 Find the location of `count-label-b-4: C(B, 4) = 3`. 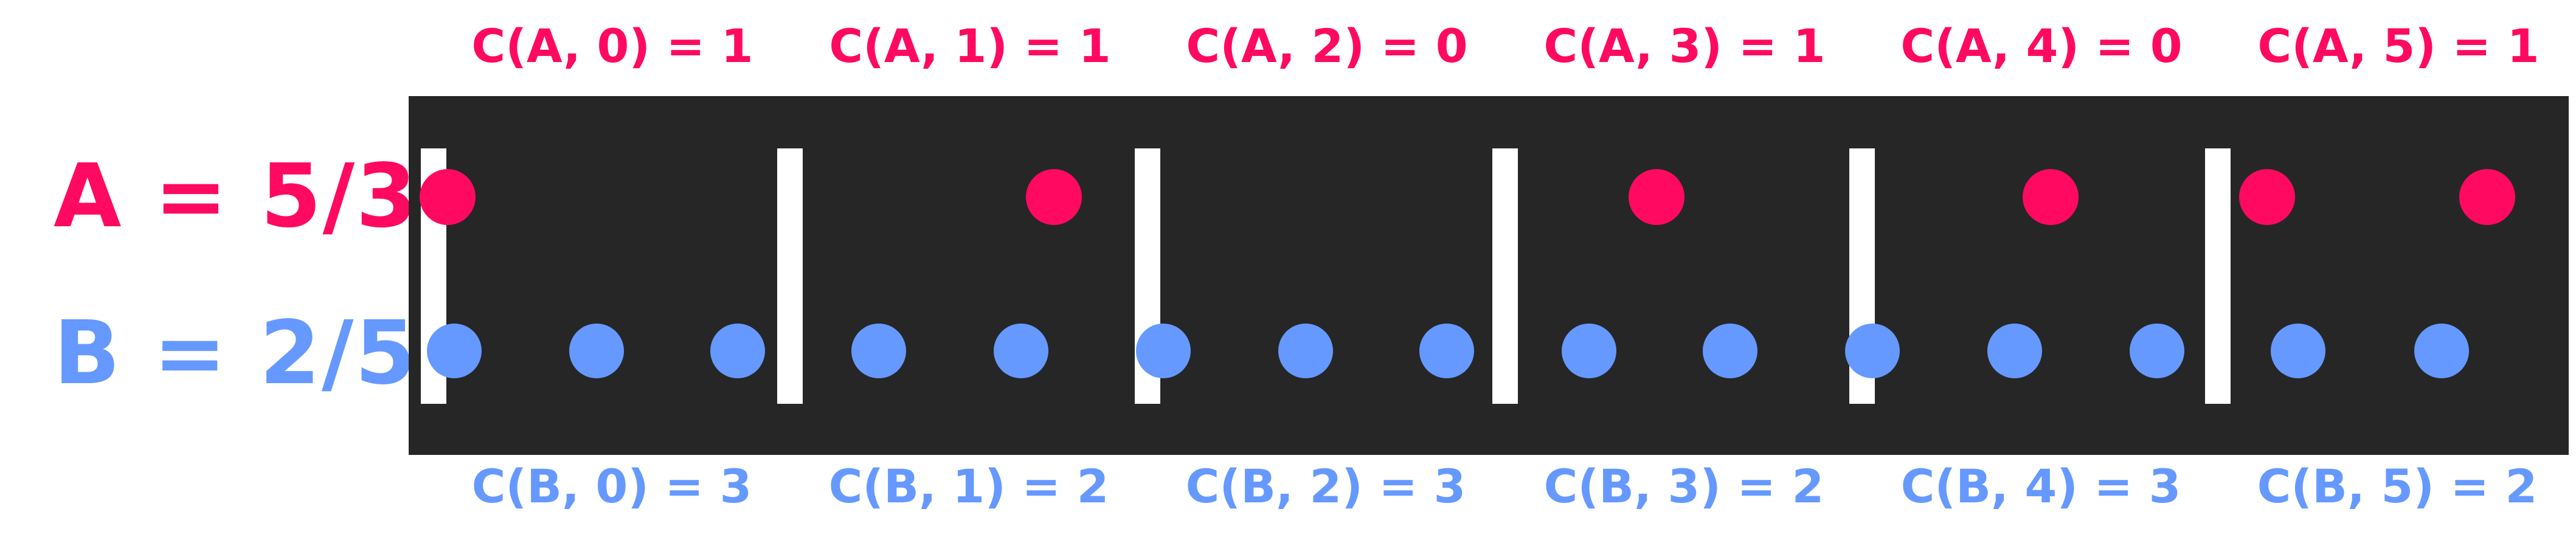

count-label-b-4: C(B, 4) = 3 is located at coordinates (2040, 486).